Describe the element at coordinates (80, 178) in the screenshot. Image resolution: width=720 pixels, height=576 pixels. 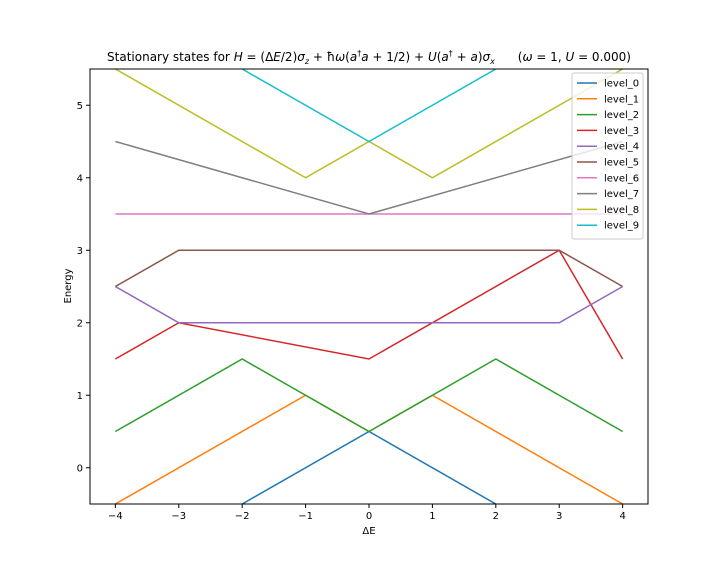
I see `y-tick-label: 4` at that location.